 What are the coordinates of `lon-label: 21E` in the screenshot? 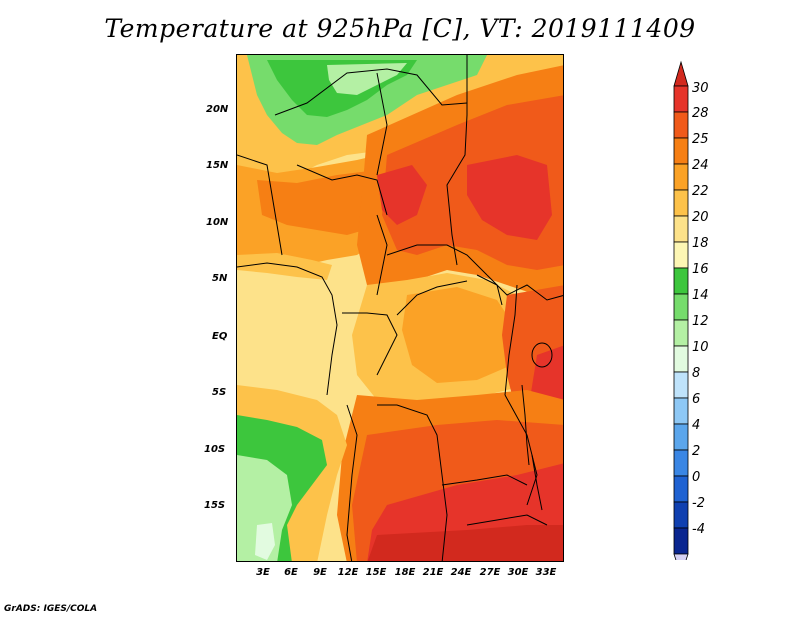 It's located at (433, 572).